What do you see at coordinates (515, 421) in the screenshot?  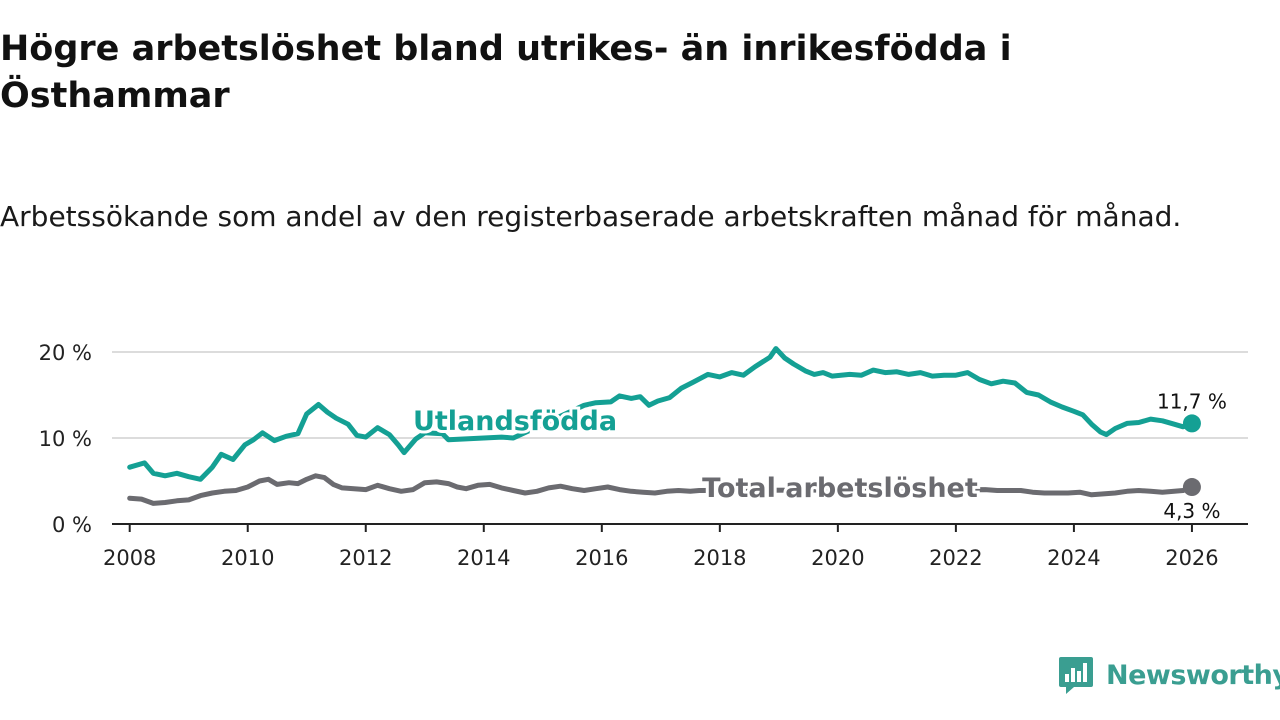 I see `series-label-utlandsfodda: Utlandsfödda` at bounding box center [515, 421].